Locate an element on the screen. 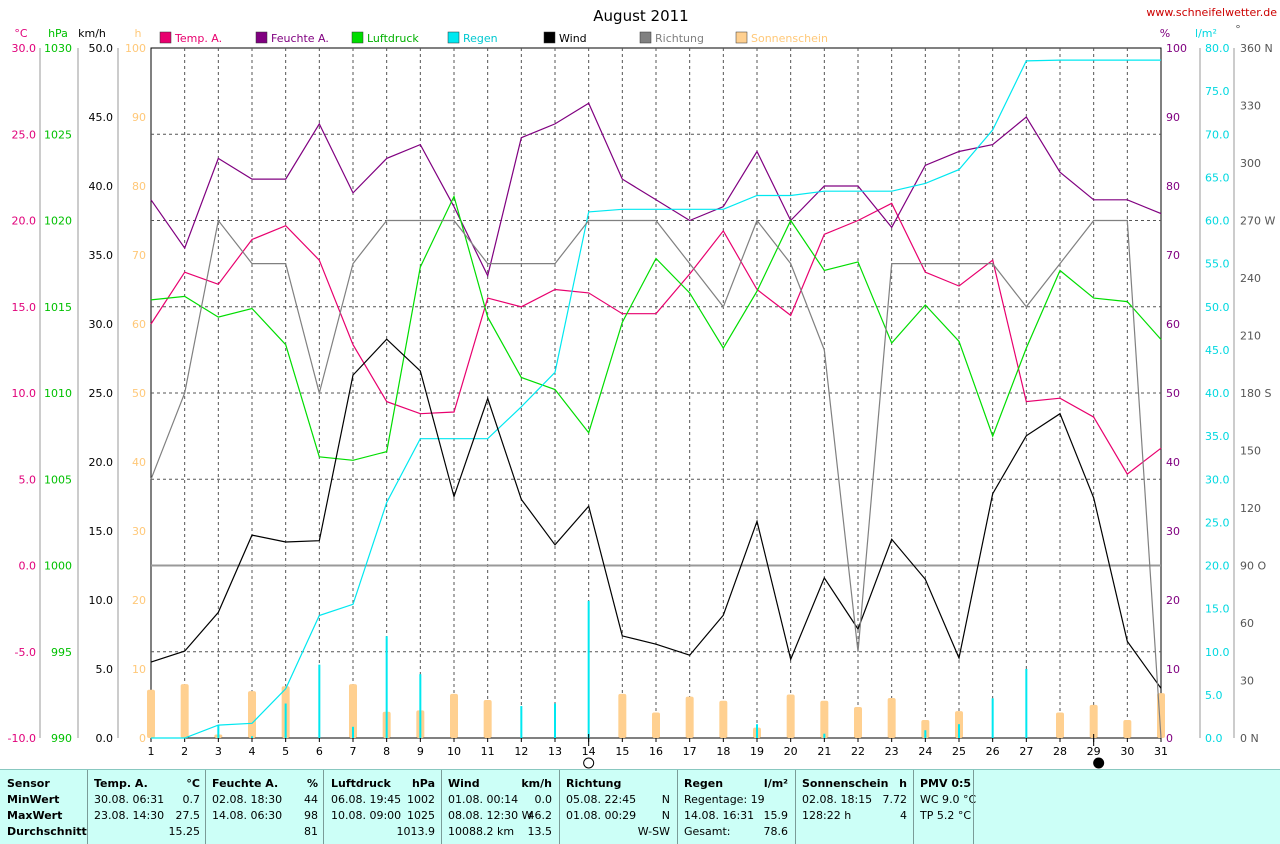 This screenshot has width=1280, height=844. axis-tick-temp: 5.0 is located at coordinates (28, 479).